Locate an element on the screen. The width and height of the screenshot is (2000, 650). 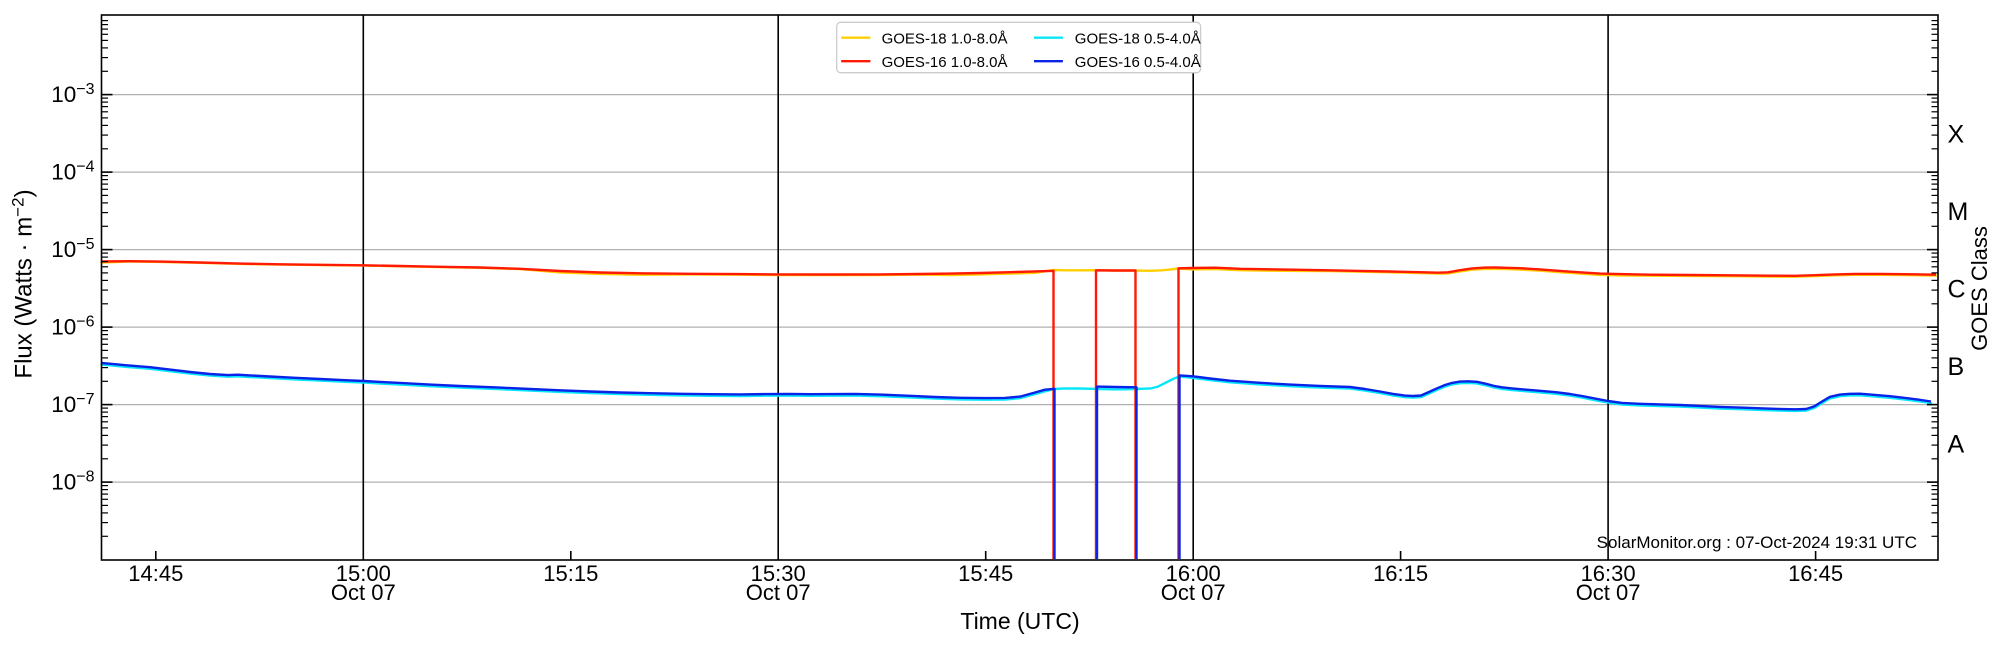
svg-text: A is located at coordinates (1956, 445).